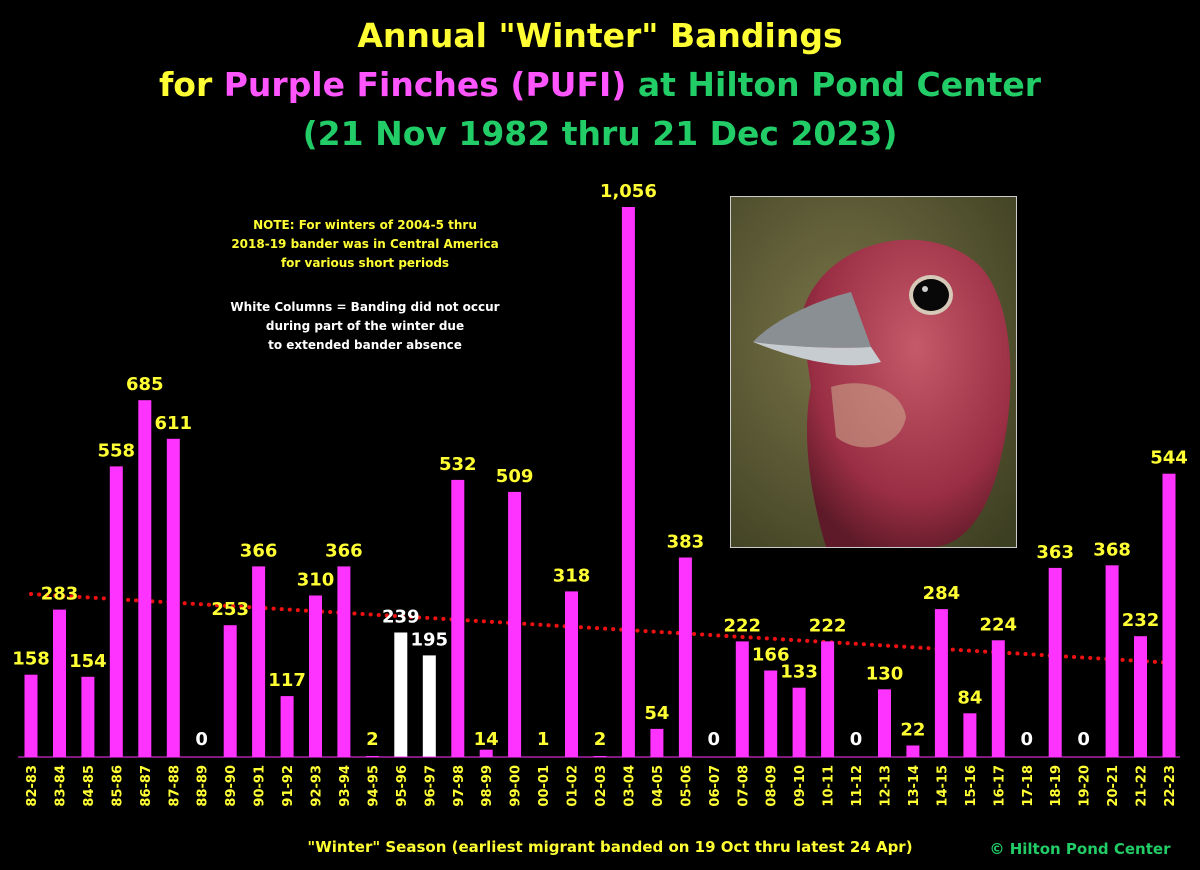 The width and height of the screenshot is (1200, 870). What do you see at coordinates (715, 786) in the screenshot?
I see `tick-label-06-07: 06-07` at bounding box center [715, 786].